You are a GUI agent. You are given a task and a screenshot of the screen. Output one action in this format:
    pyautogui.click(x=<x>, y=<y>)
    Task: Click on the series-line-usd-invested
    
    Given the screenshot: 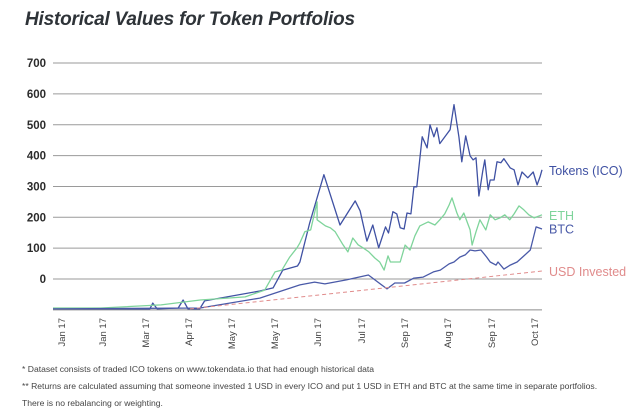 What is the action you would take?
    pyautogui.click(x=366, y=290)
    